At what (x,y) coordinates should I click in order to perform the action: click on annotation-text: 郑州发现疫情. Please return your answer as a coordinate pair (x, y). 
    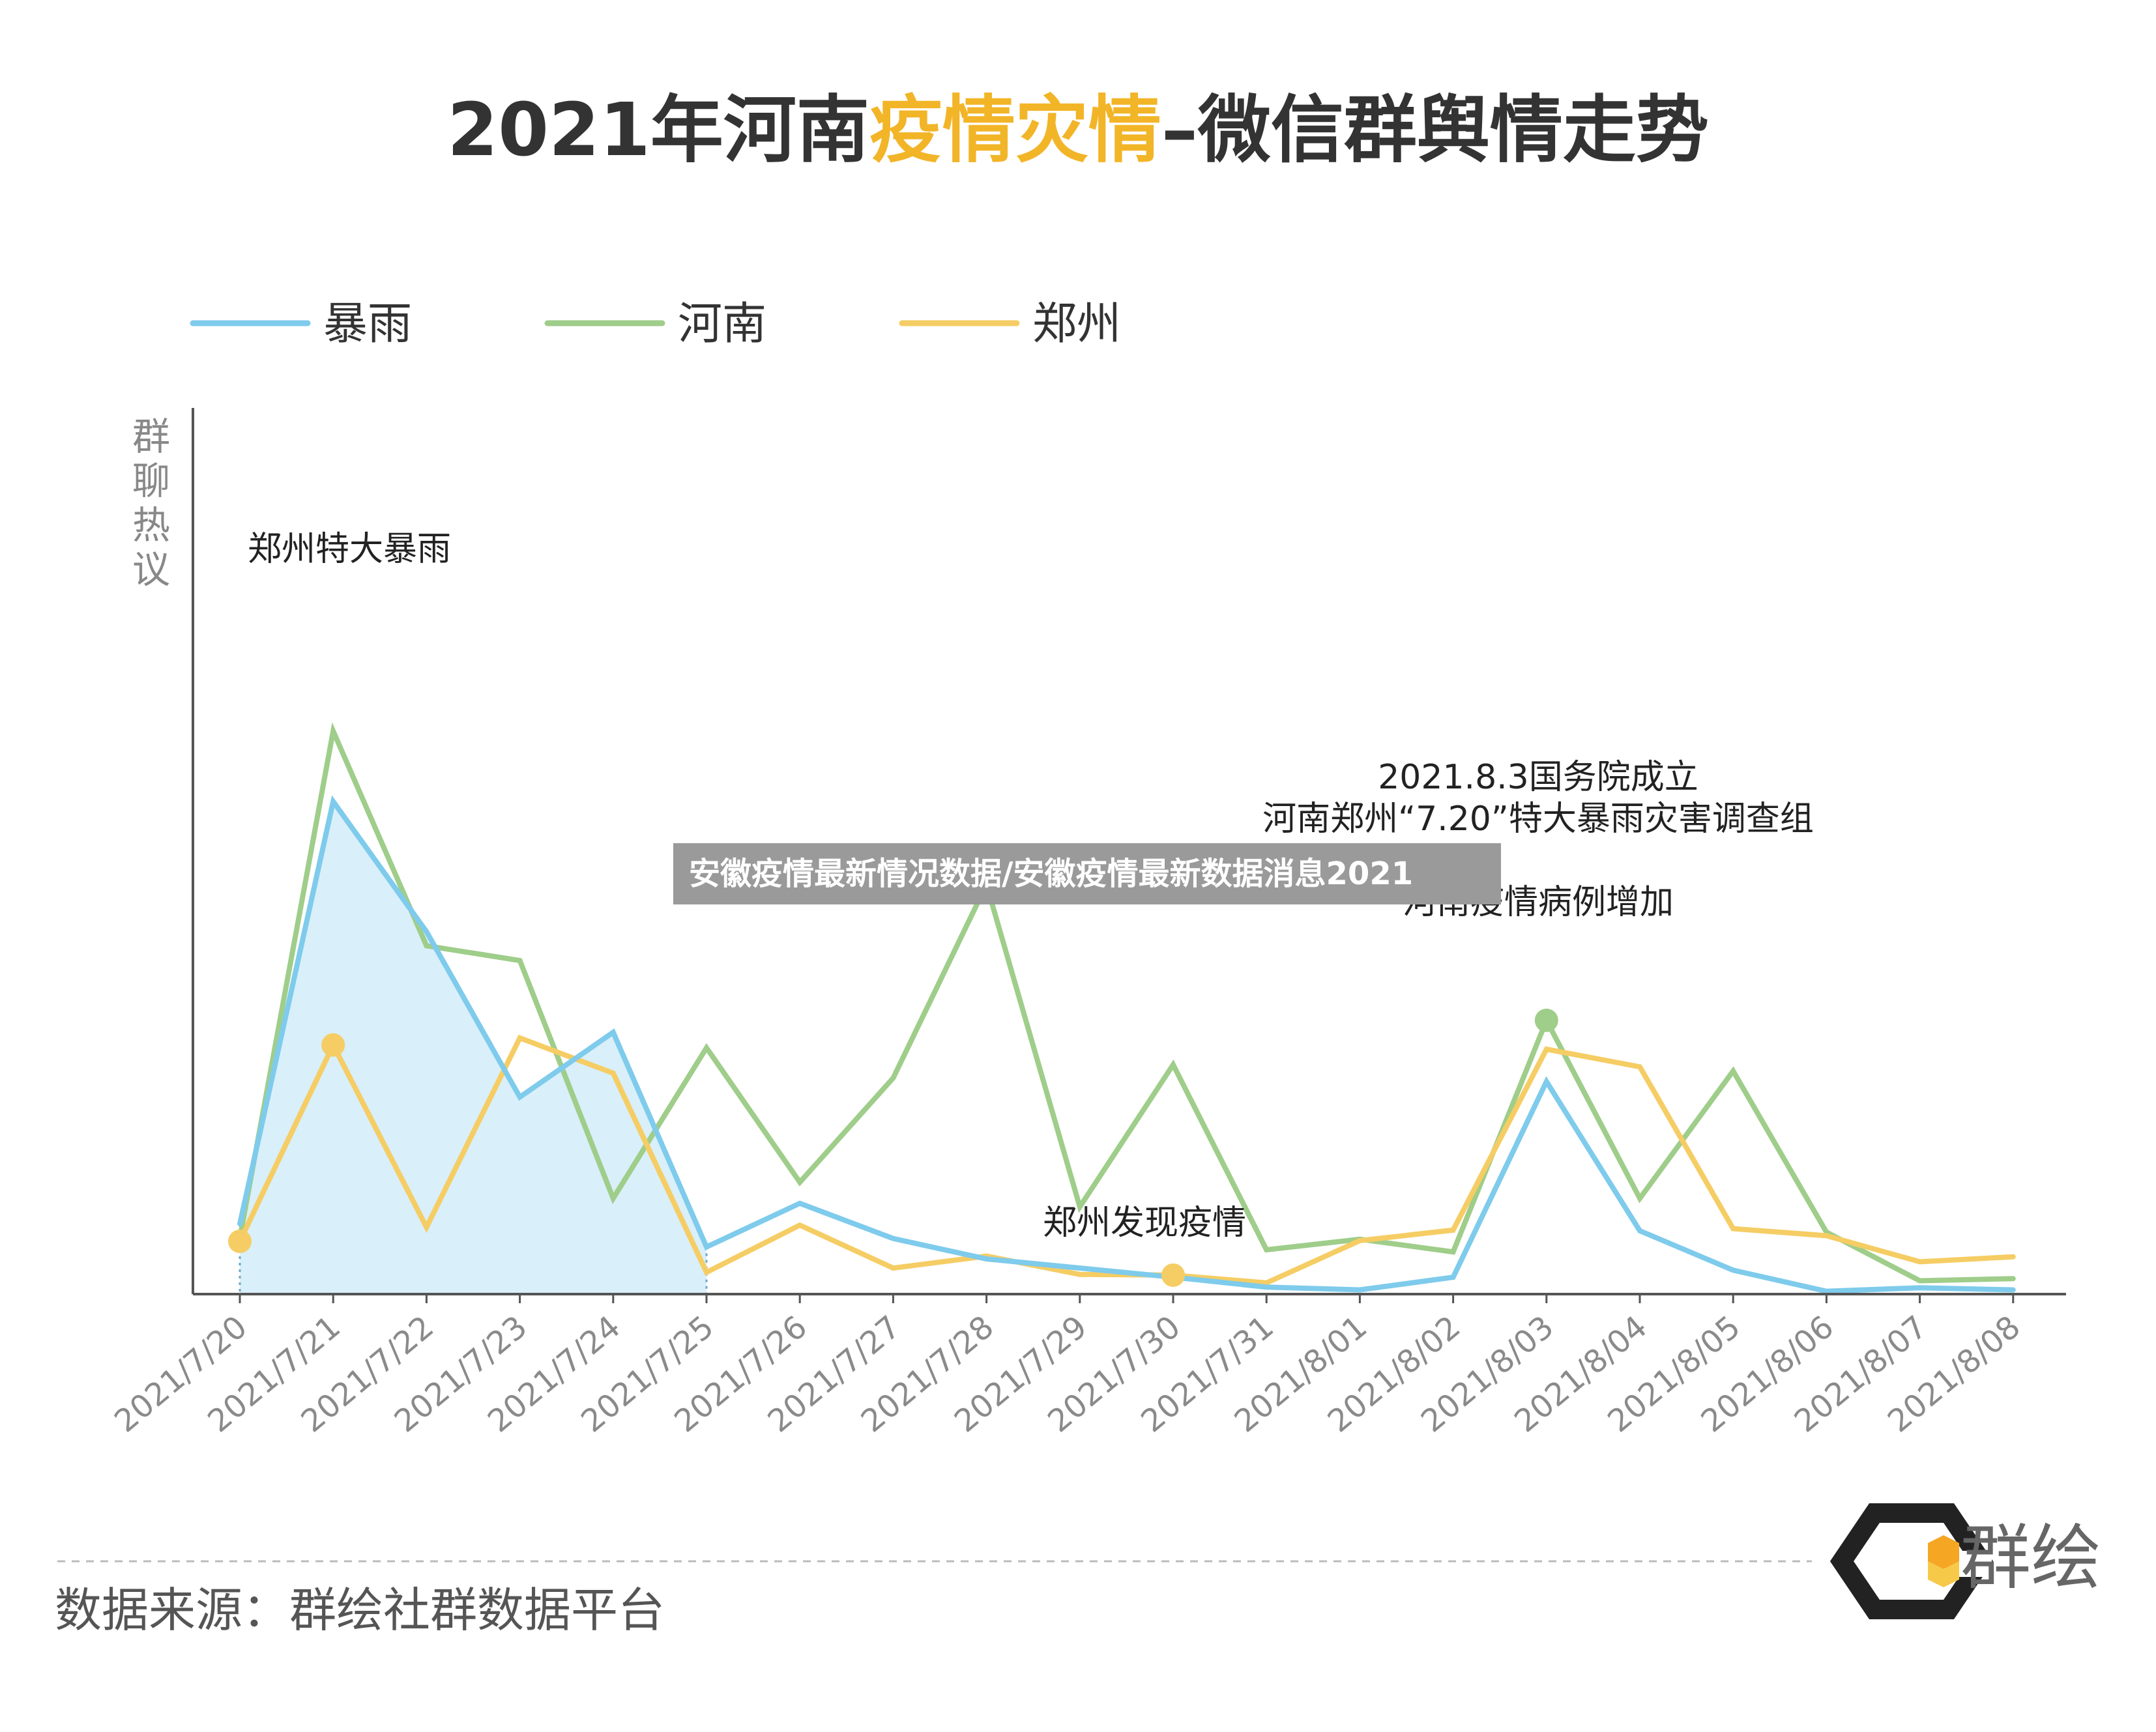
    Looking at the image, I should click on (1144, 1223).